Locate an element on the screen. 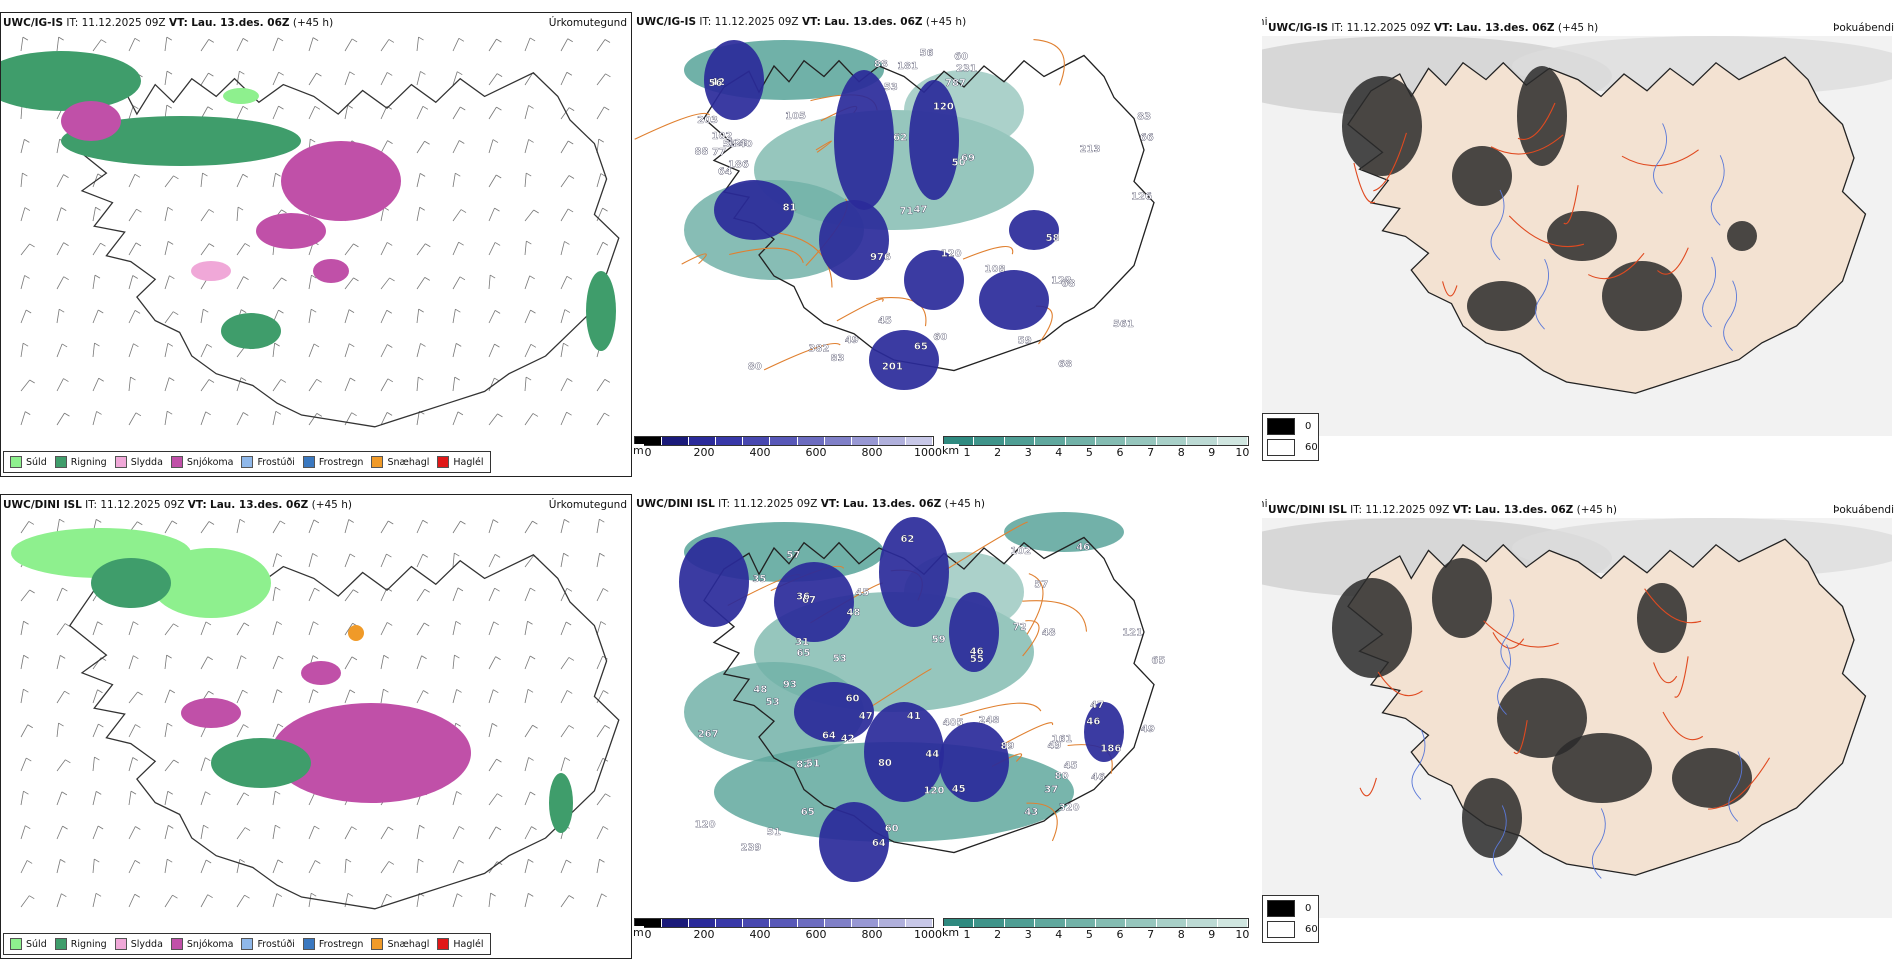 Image resolution: width=1900 pixels, height=964 pixels. cloudbase-value: 102 is located at coordinates (722, 136).